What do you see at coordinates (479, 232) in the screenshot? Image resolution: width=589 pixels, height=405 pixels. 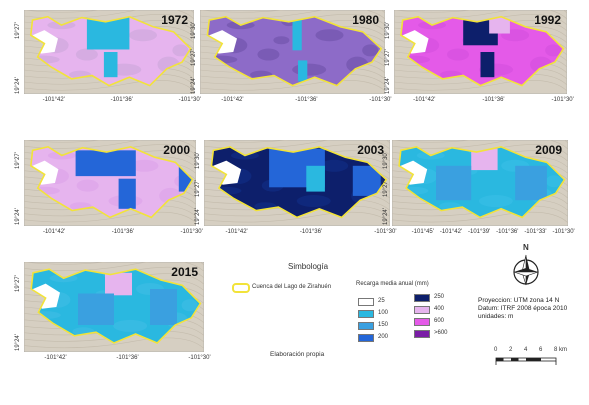 I see `x-tick-label: -101°39'` at bounding box center [479, 232].